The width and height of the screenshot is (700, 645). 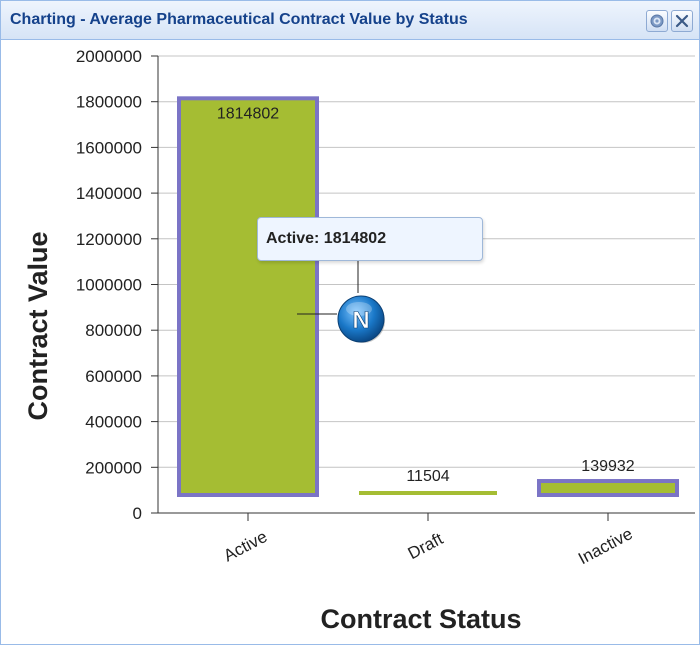 What do you see at coordinates (109, 285) in the screenshot?
I see `y-tick-label: 1000000` at bounding box center [109, 285].